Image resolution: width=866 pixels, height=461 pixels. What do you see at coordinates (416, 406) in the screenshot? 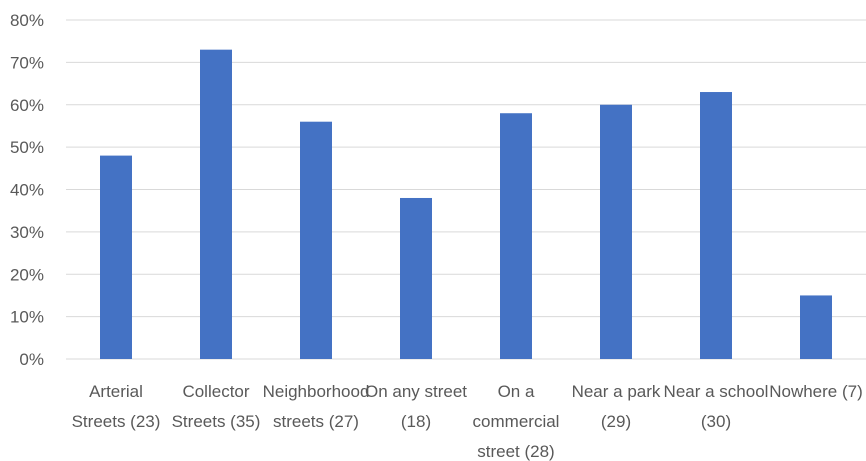
I see `x-category-label: On any street (18)` at bounding box center [416, 406].